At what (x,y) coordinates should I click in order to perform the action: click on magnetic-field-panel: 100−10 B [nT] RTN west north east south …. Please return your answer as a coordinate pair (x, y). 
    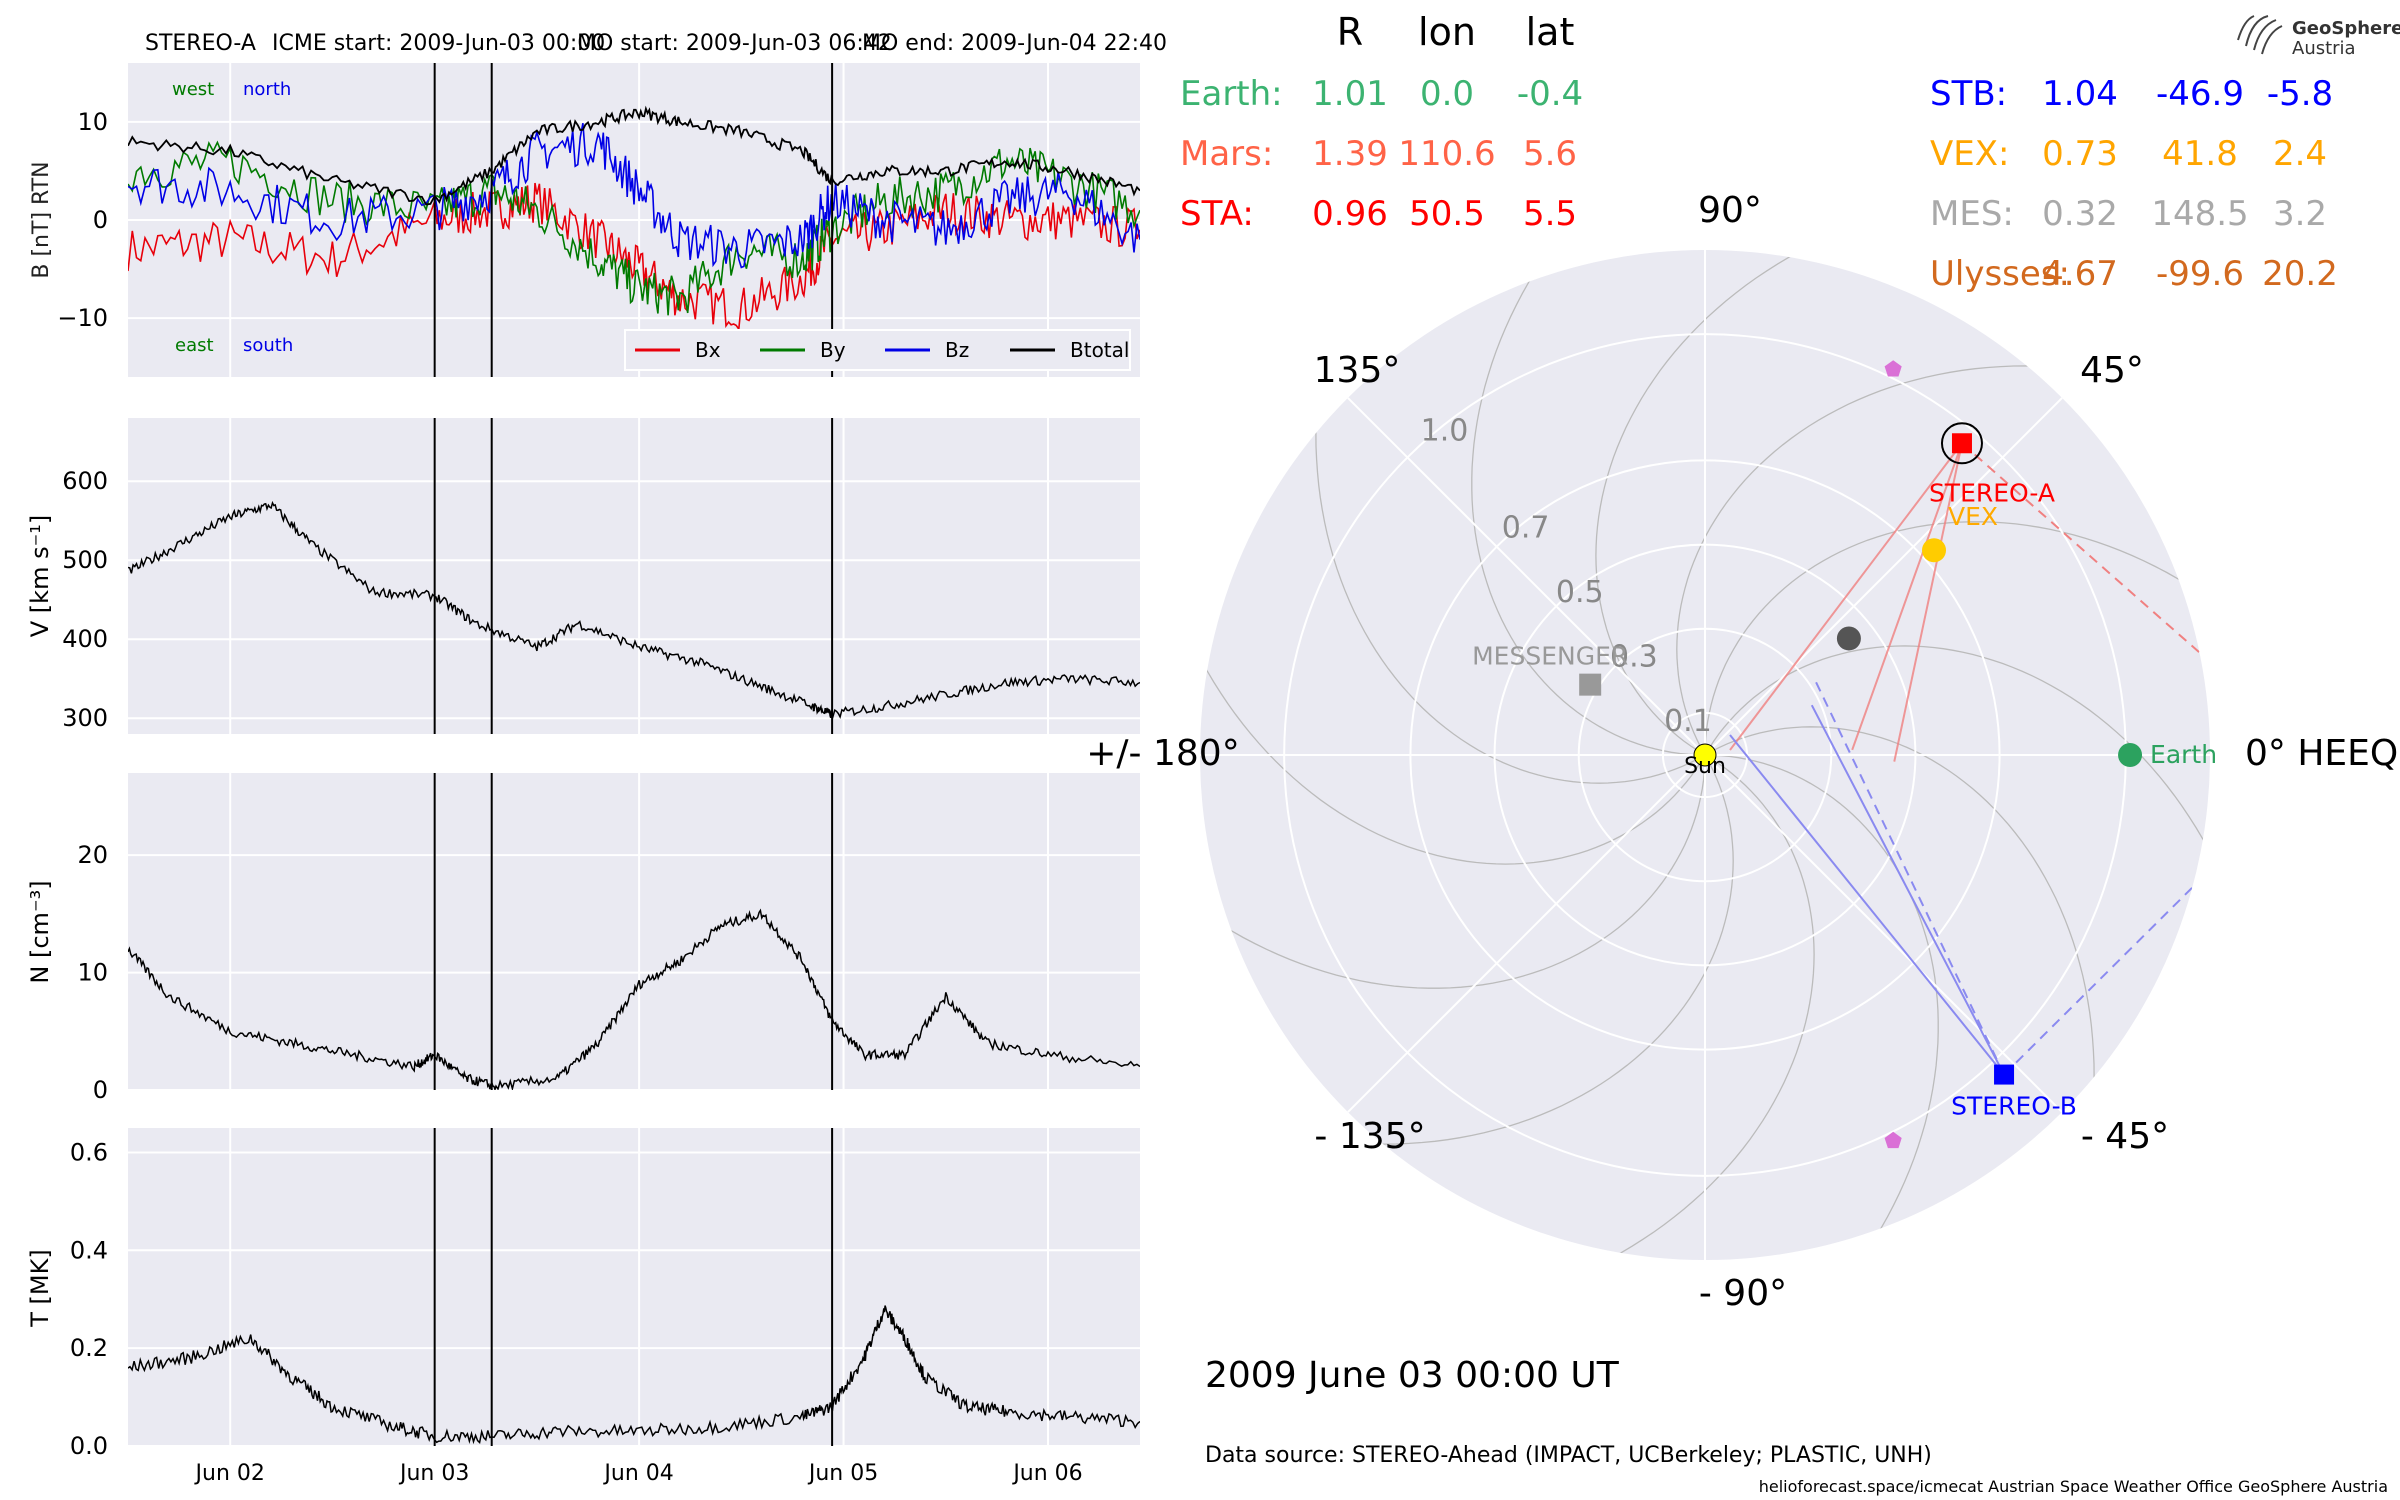
    Looking at the image, I should click on (584, 220).